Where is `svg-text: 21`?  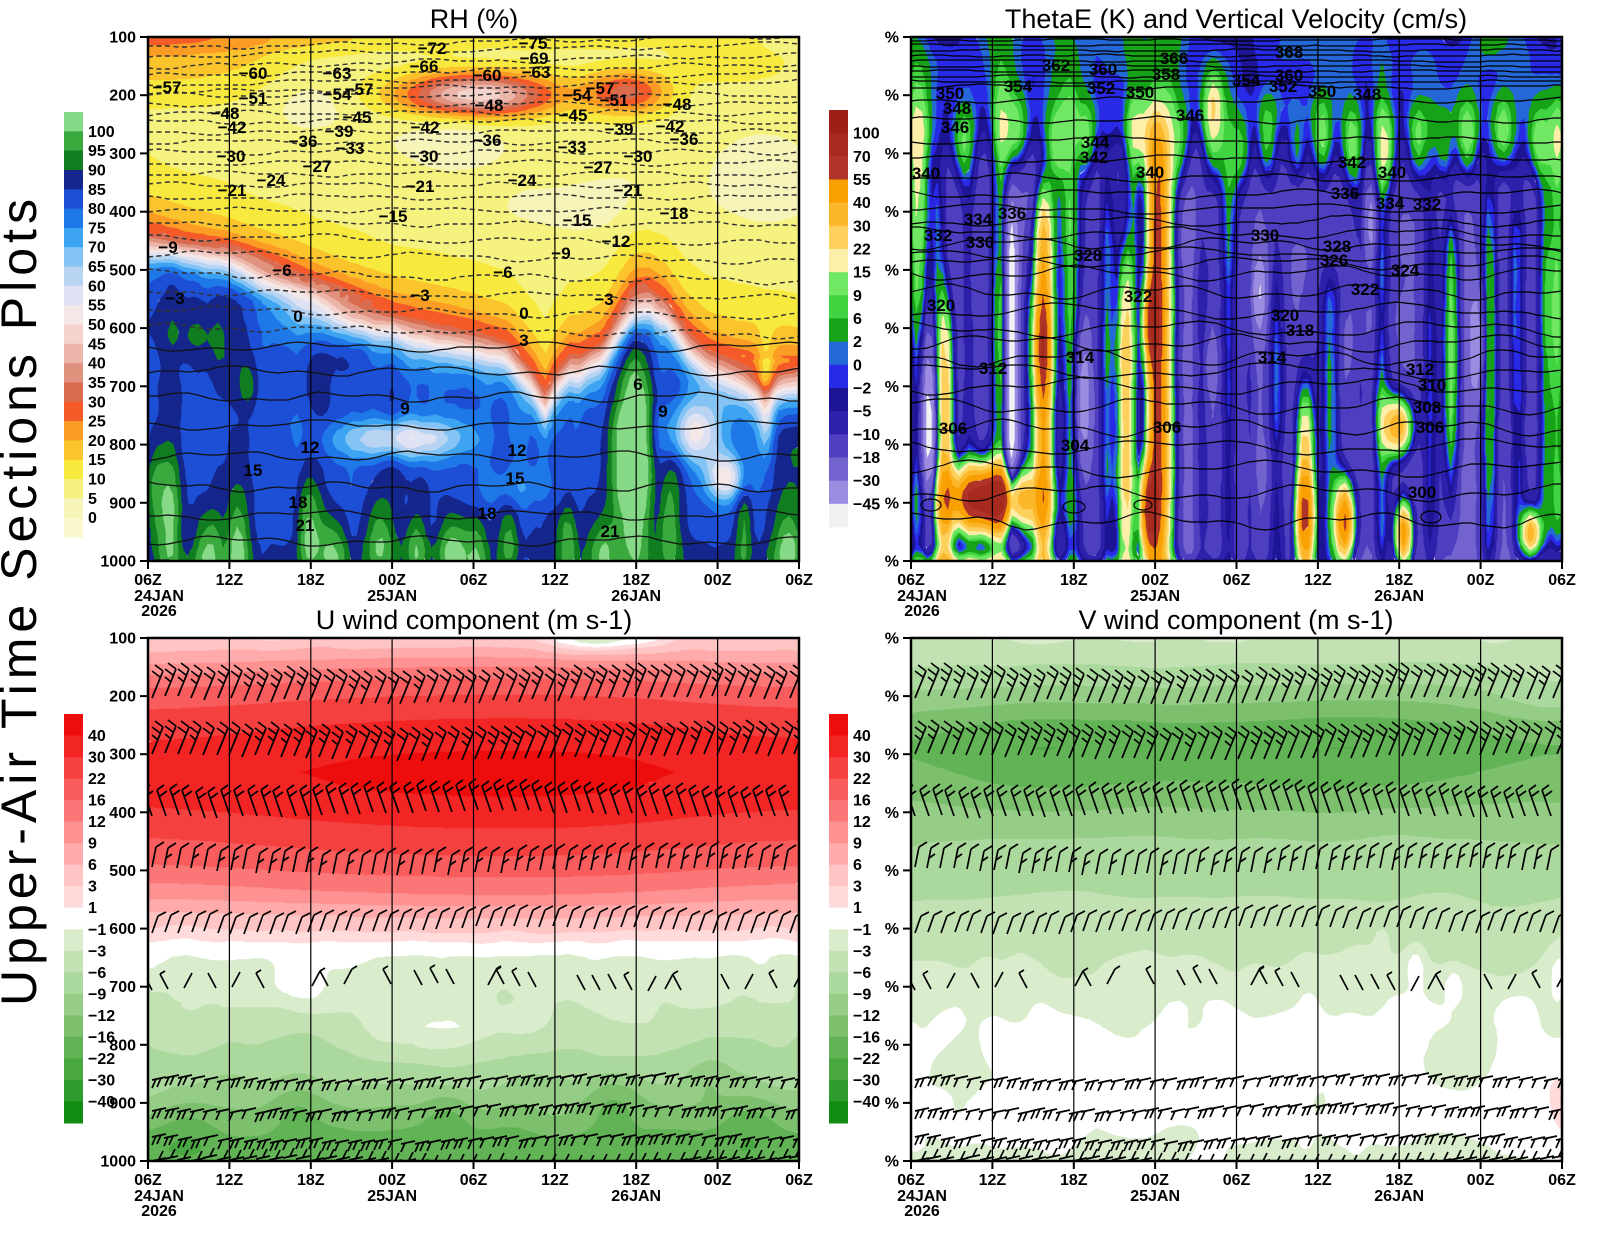
svg-text: 21 is located at coordinates (305, 525).